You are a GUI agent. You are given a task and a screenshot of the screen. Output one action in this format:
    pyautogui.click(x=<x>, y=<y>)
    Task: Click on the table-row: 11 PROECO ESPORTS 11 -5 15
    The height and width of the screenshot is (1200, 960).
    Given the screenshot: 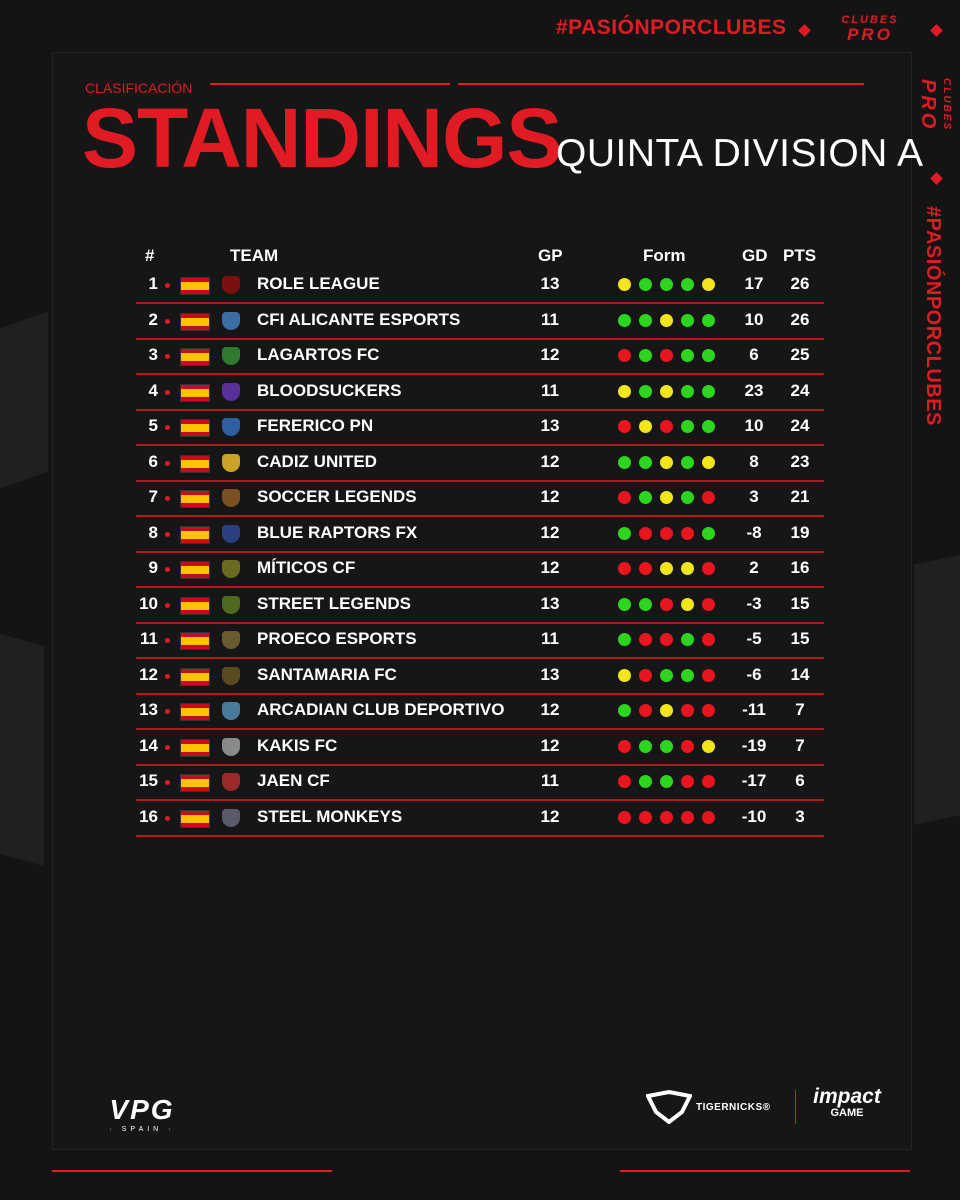 What is the action you would take?
    pyautogui.click(x=480, y=641)
    